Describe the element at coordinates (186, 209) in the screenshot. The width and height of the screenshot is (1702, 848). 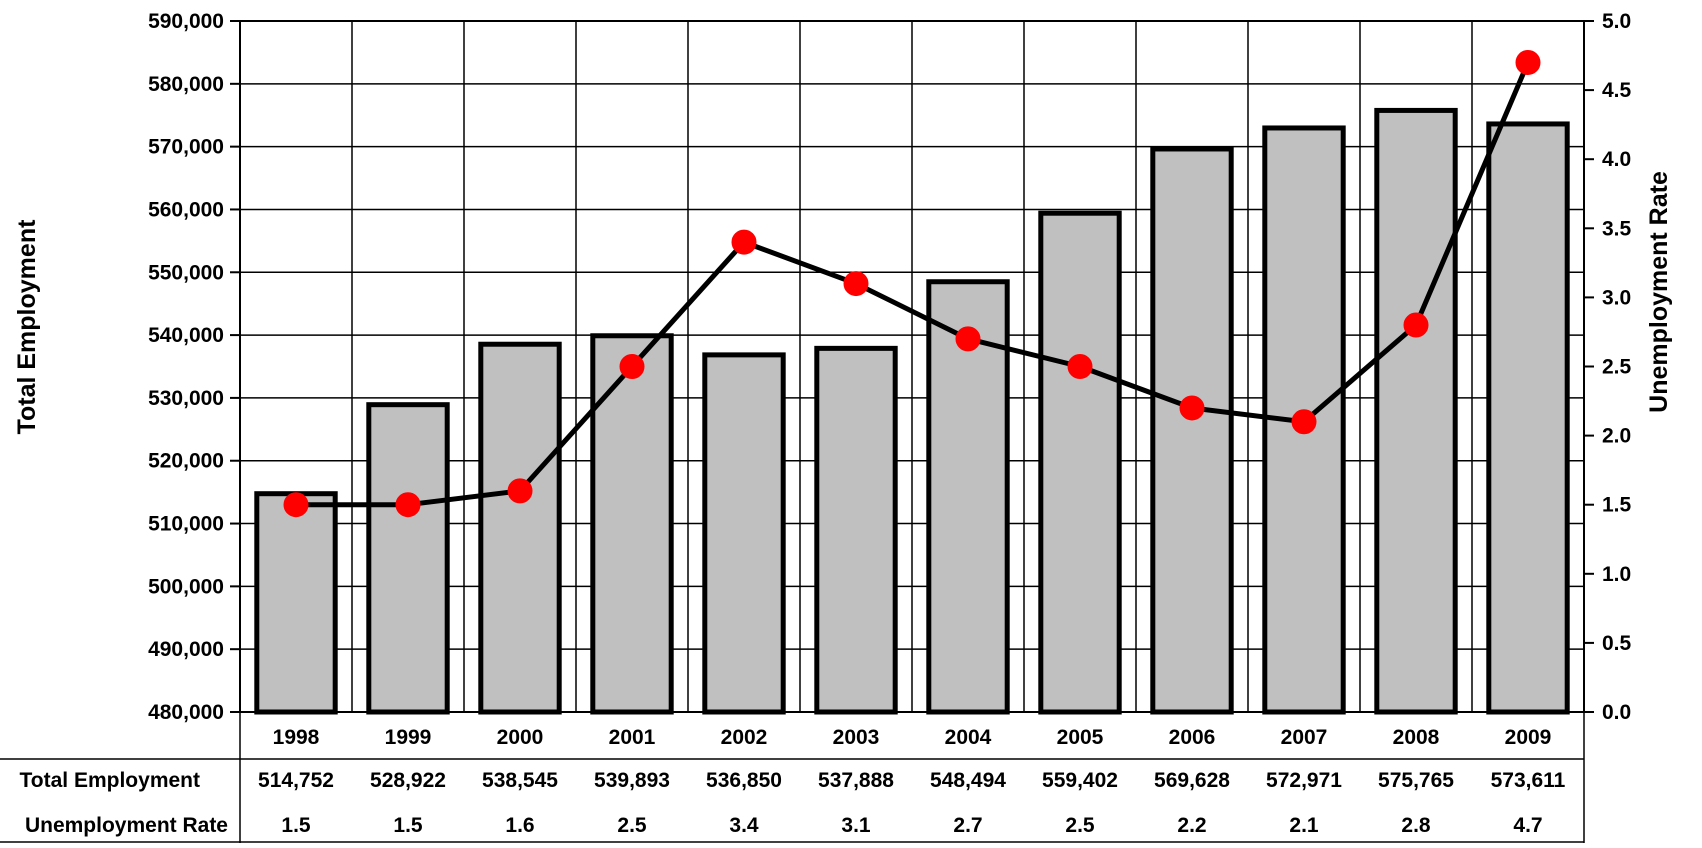
I see `y-tick-label: 560,000` at that location.